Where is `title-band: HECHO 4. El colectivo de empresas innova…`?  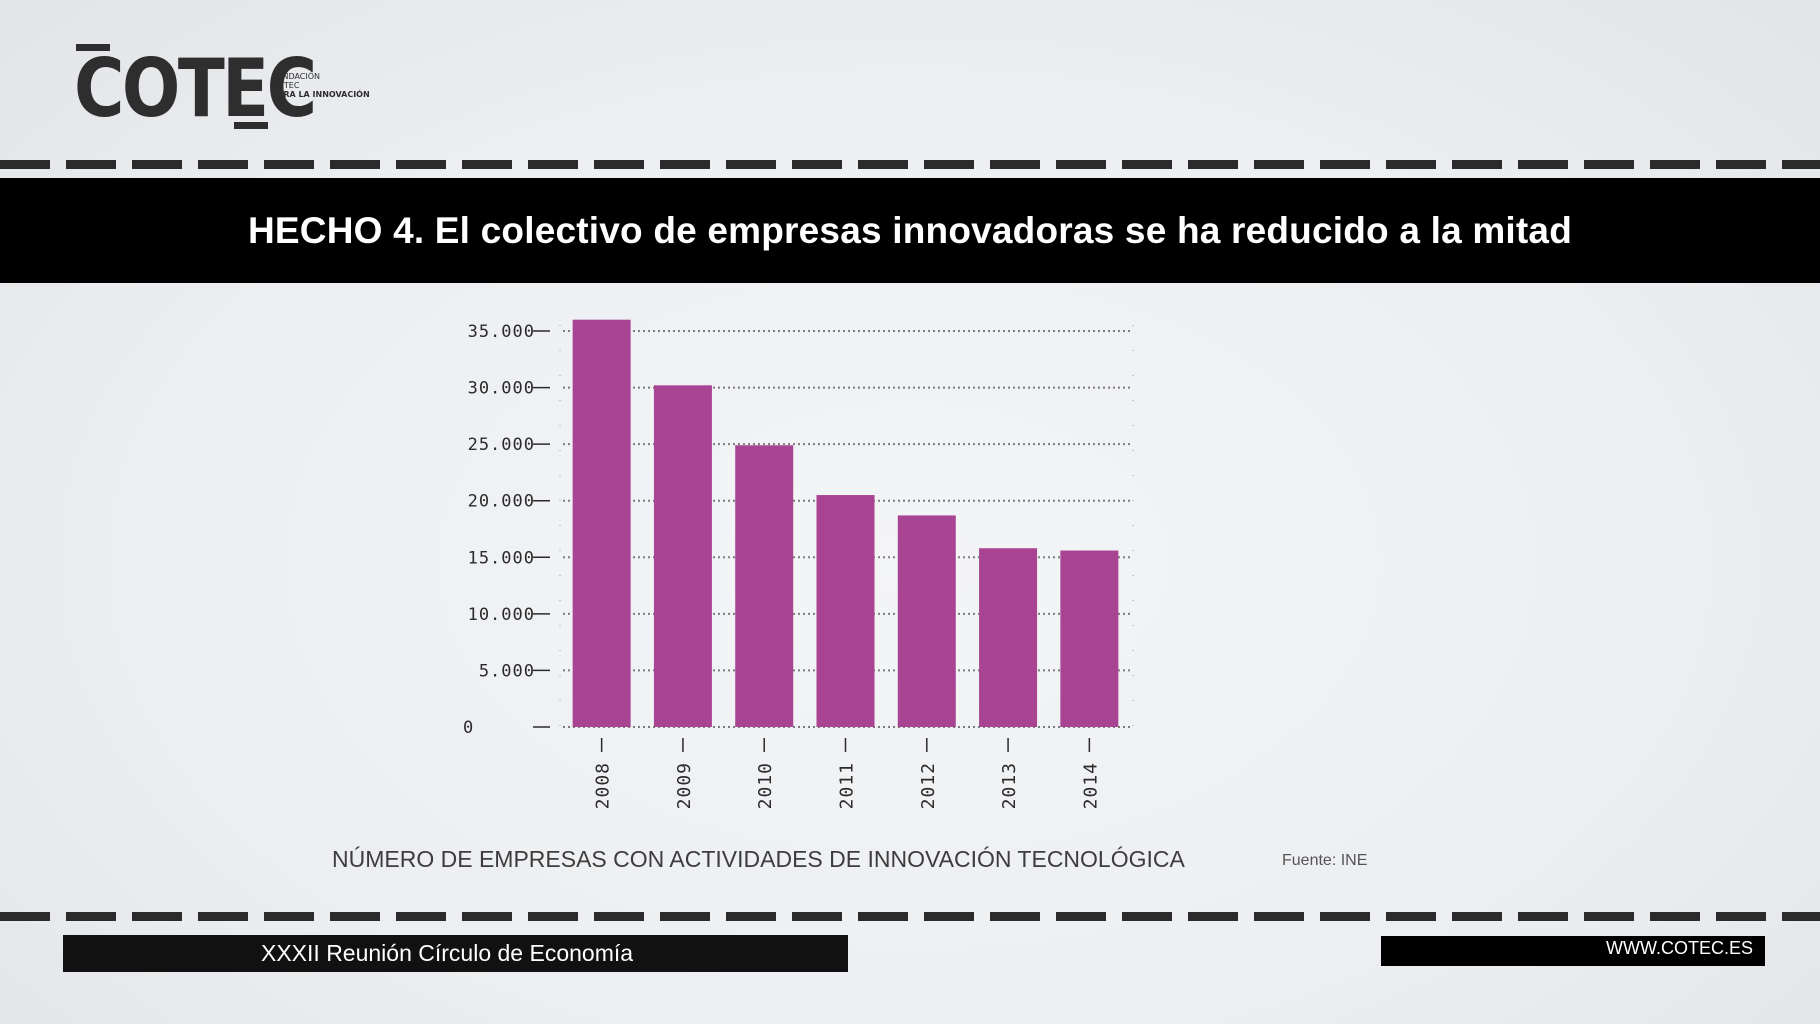 title-band: HECHO 4. El colectivo de empresas innova… is located at coordinates (910, 230).